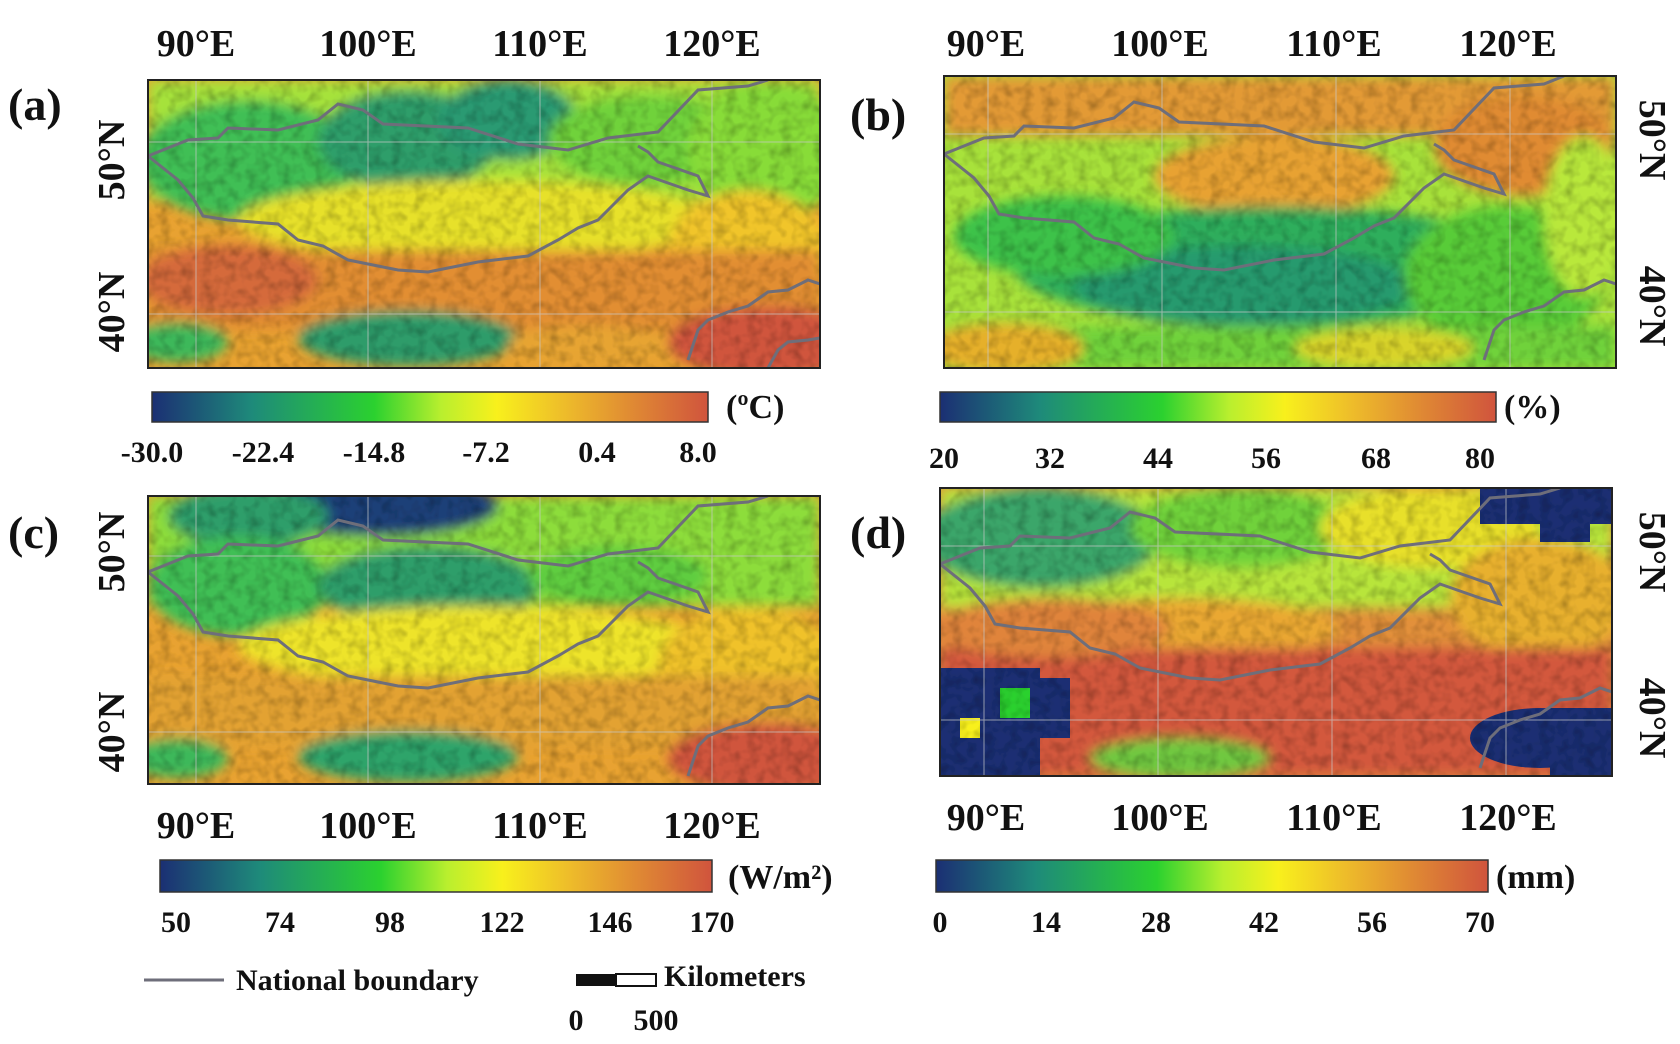 Image resolution: width=1680 pixels, height=1044 pixels. I want to click on panel-a-colorbar, so click(430, 407).